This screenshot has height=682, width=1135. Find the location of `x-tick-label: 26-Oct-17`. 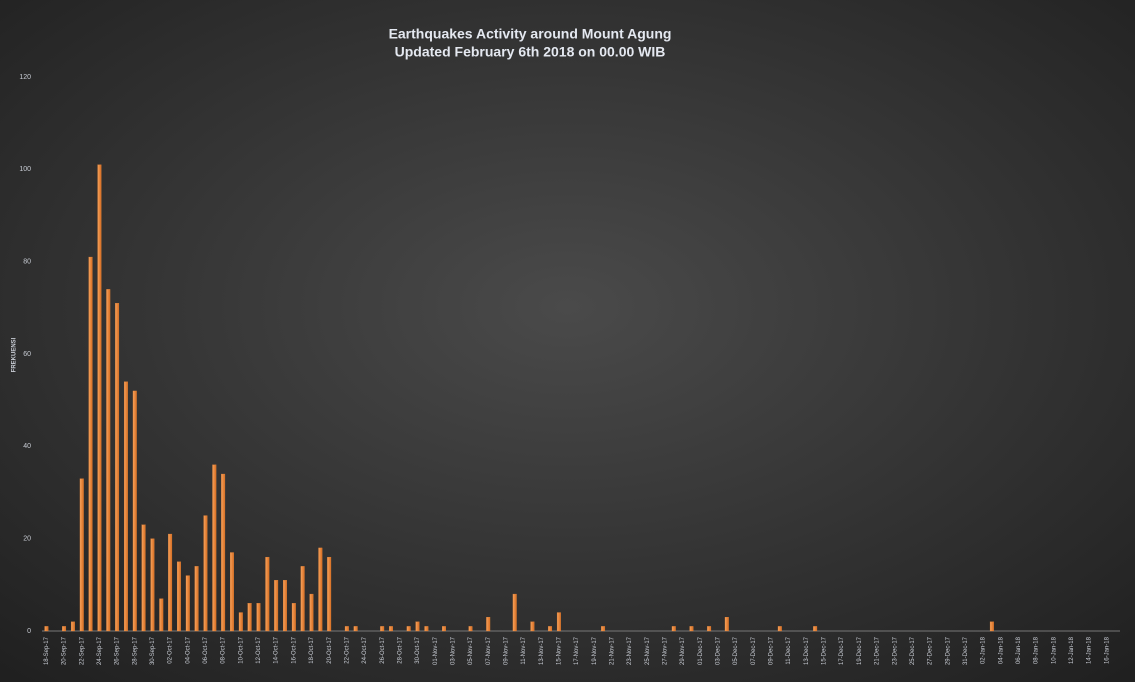

x-tick-label: 26-Oct-17 is located at coordinates (383, 649).